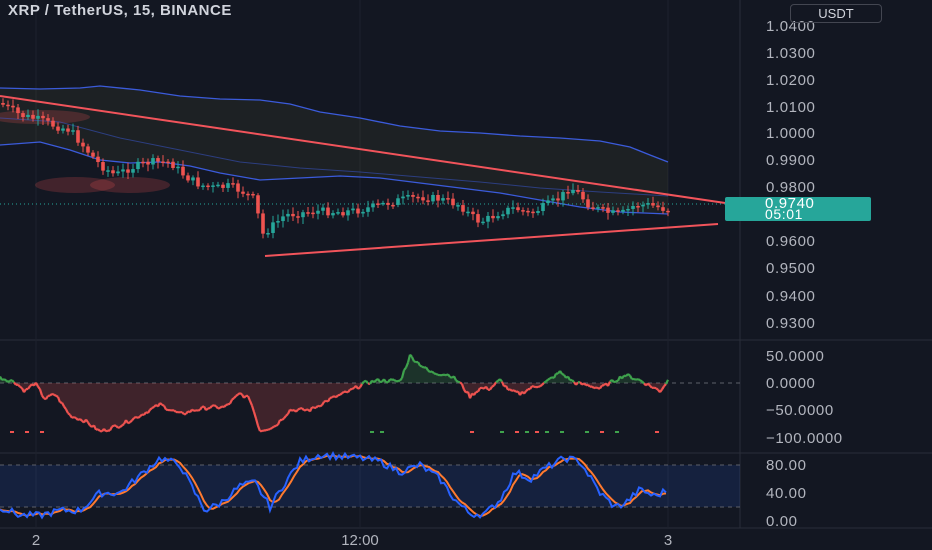 The image size is (932, 550). I want to click on oscillator-tick-label: −100.0000, so click(804, 438).